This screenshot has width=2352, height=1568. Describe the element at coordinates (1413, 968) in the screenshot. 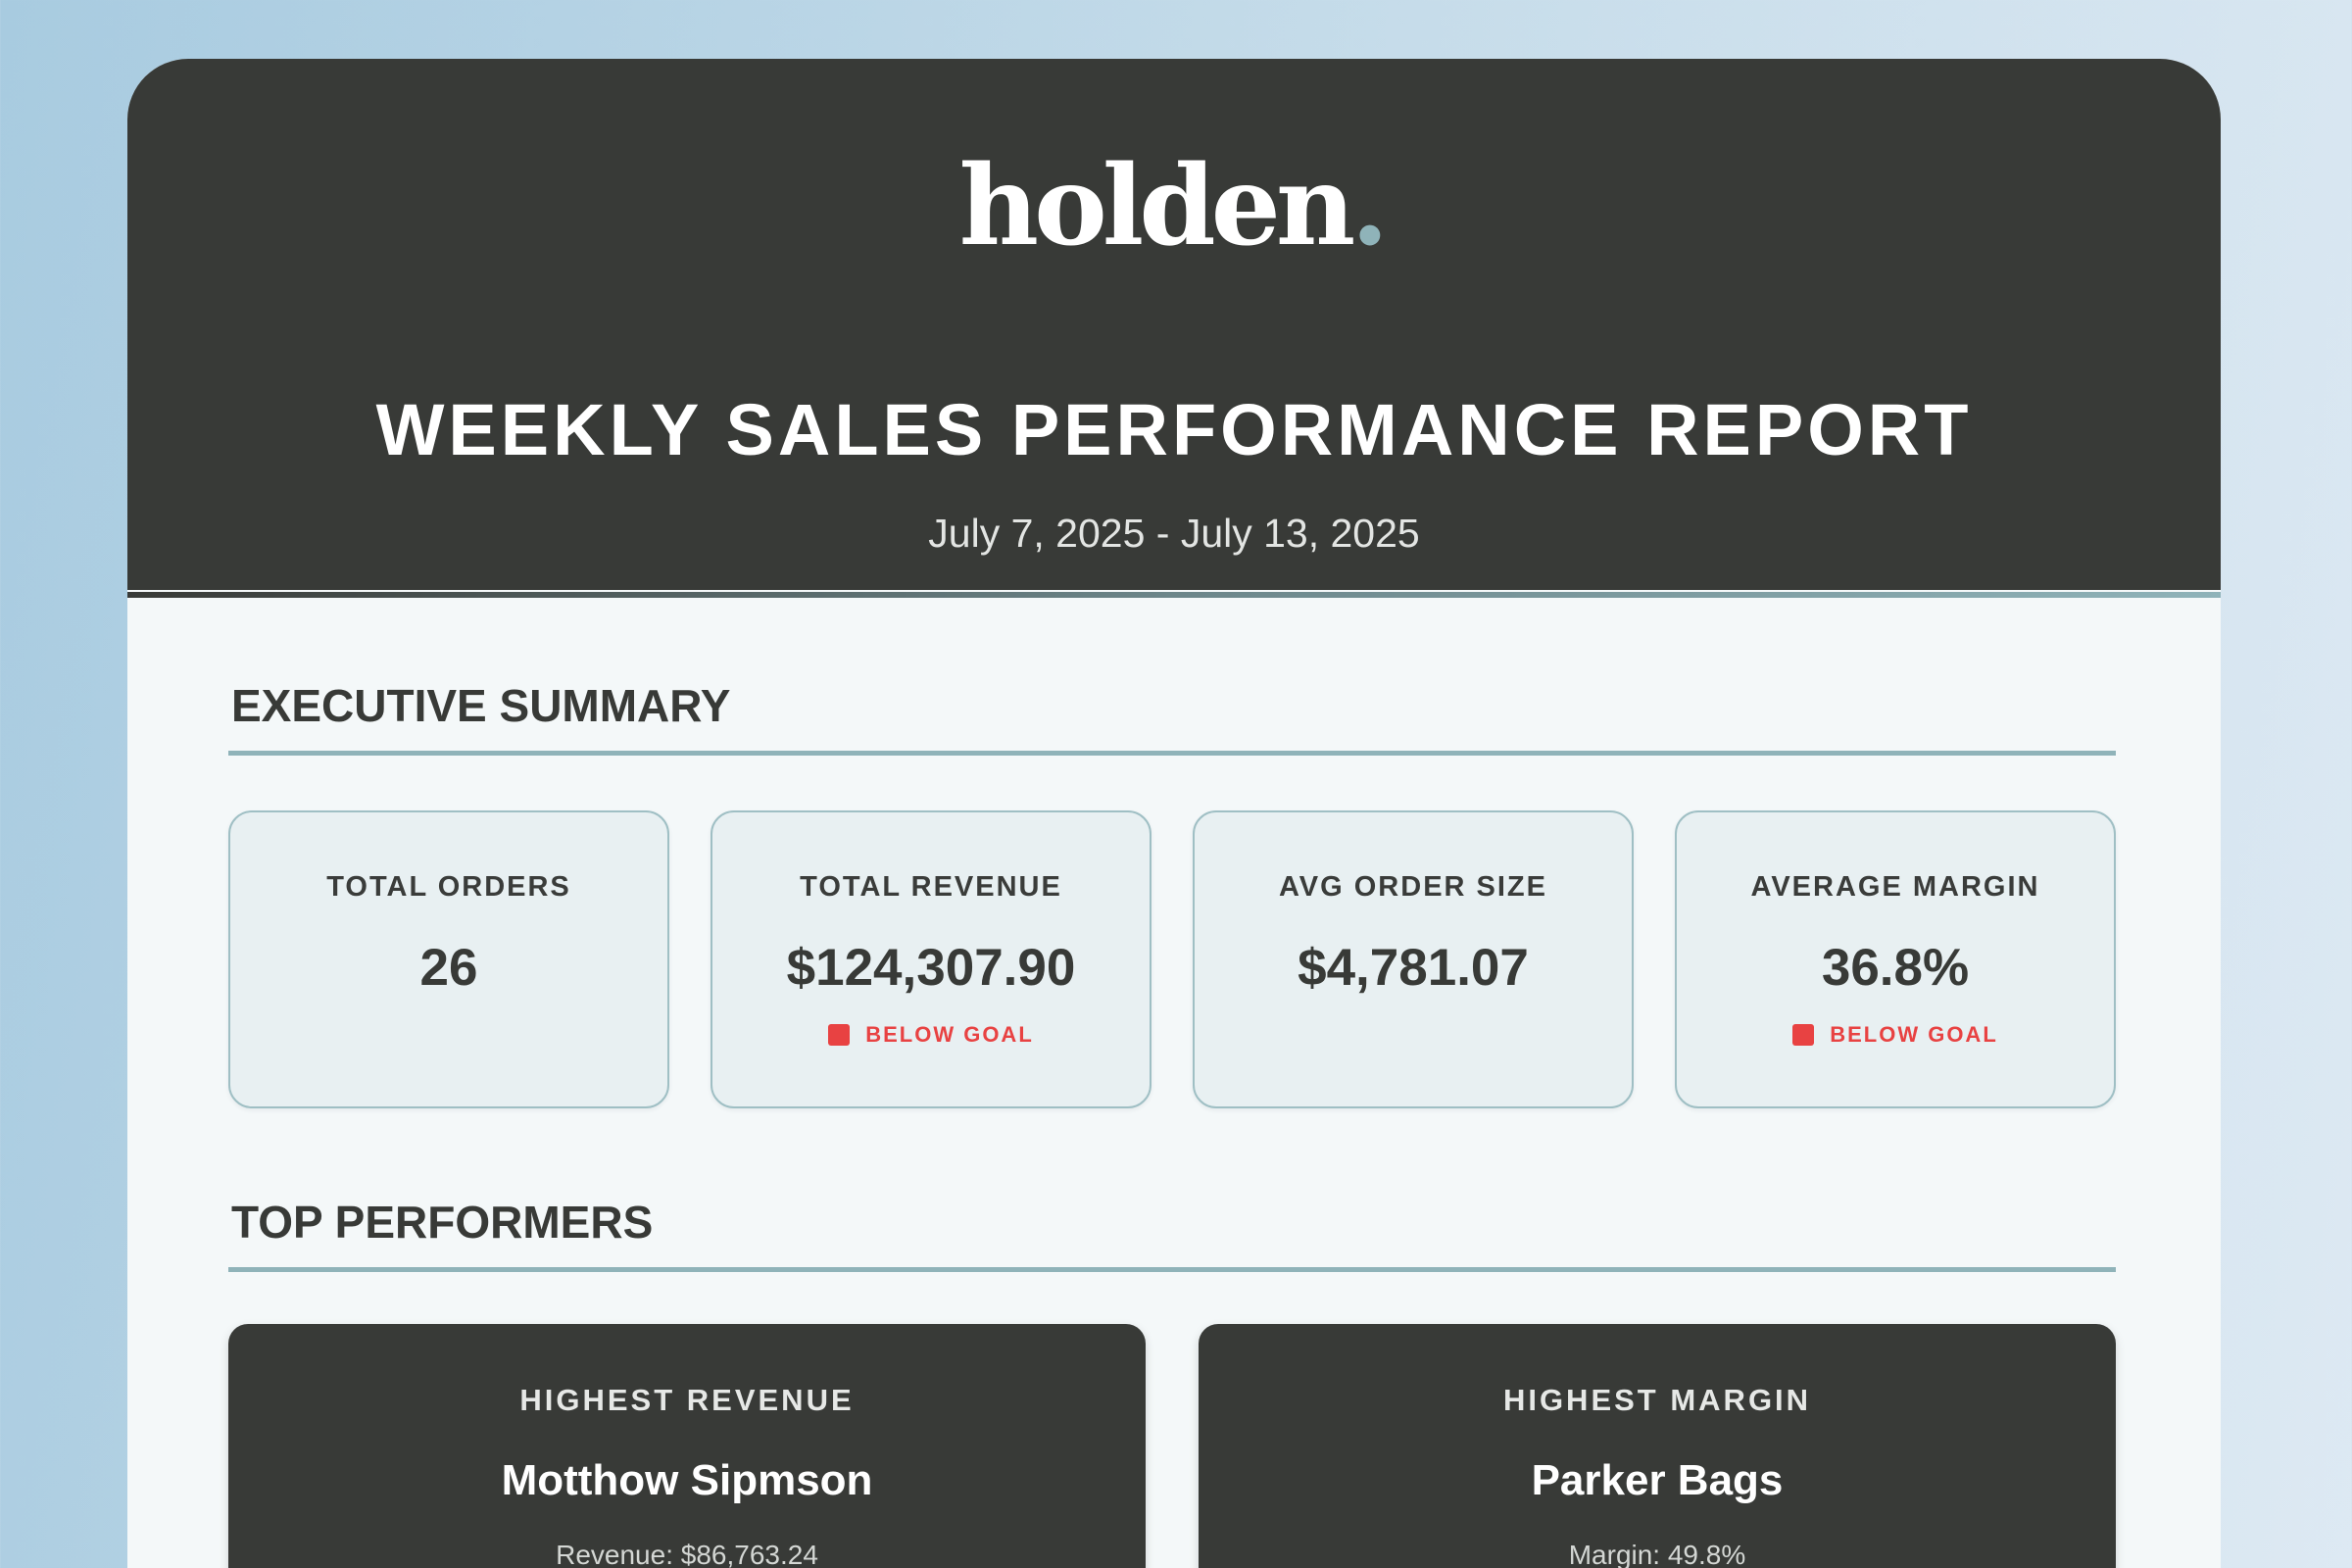

I see `kpi-value: $4,781.07` at that location.